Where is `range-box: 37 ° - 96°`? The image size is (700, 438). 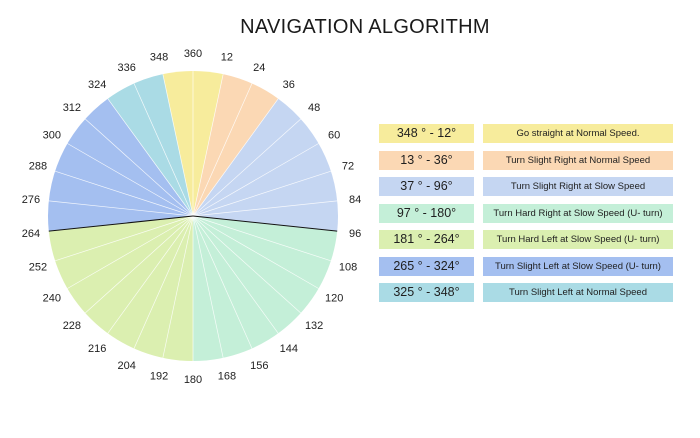
range-box: 37 ° - 96° is located at coordinates (426, 186).